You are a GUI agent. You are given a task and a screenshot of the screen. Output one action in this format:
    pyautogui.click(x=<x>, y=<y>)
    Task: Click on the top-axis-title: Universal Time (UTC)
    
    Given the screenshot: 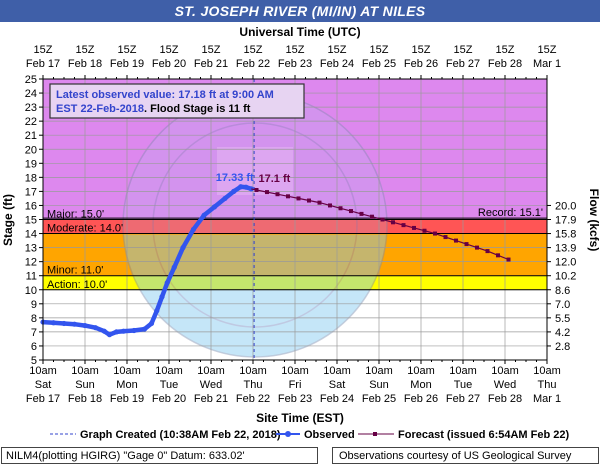 What is the action you would take?
    pyautogui.click(x=299, y=32)
    